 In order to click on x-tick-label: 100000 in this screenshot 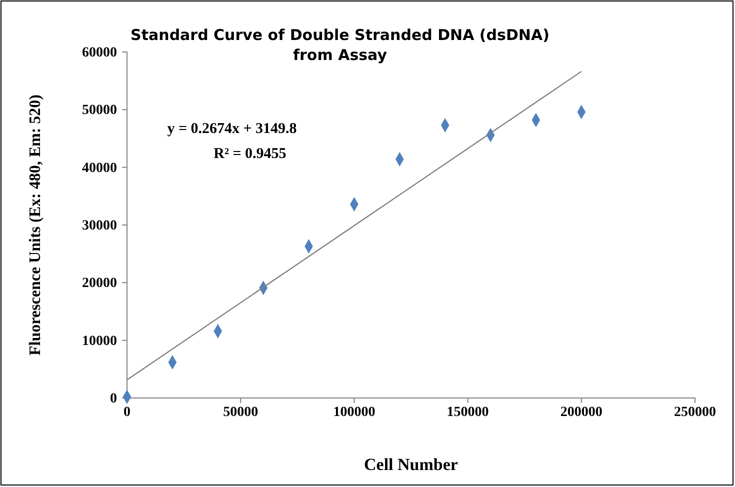, I will do `click(354, 412)`.